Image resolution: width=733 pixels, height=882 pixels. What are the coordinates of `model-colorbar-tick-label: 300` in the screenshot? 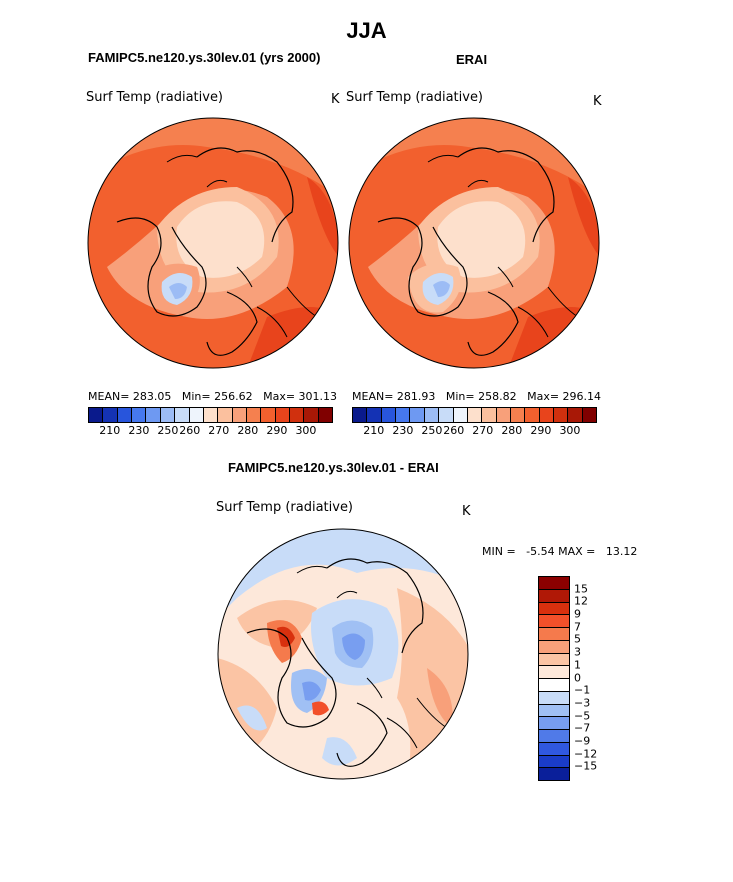 It's located at (306, 430).